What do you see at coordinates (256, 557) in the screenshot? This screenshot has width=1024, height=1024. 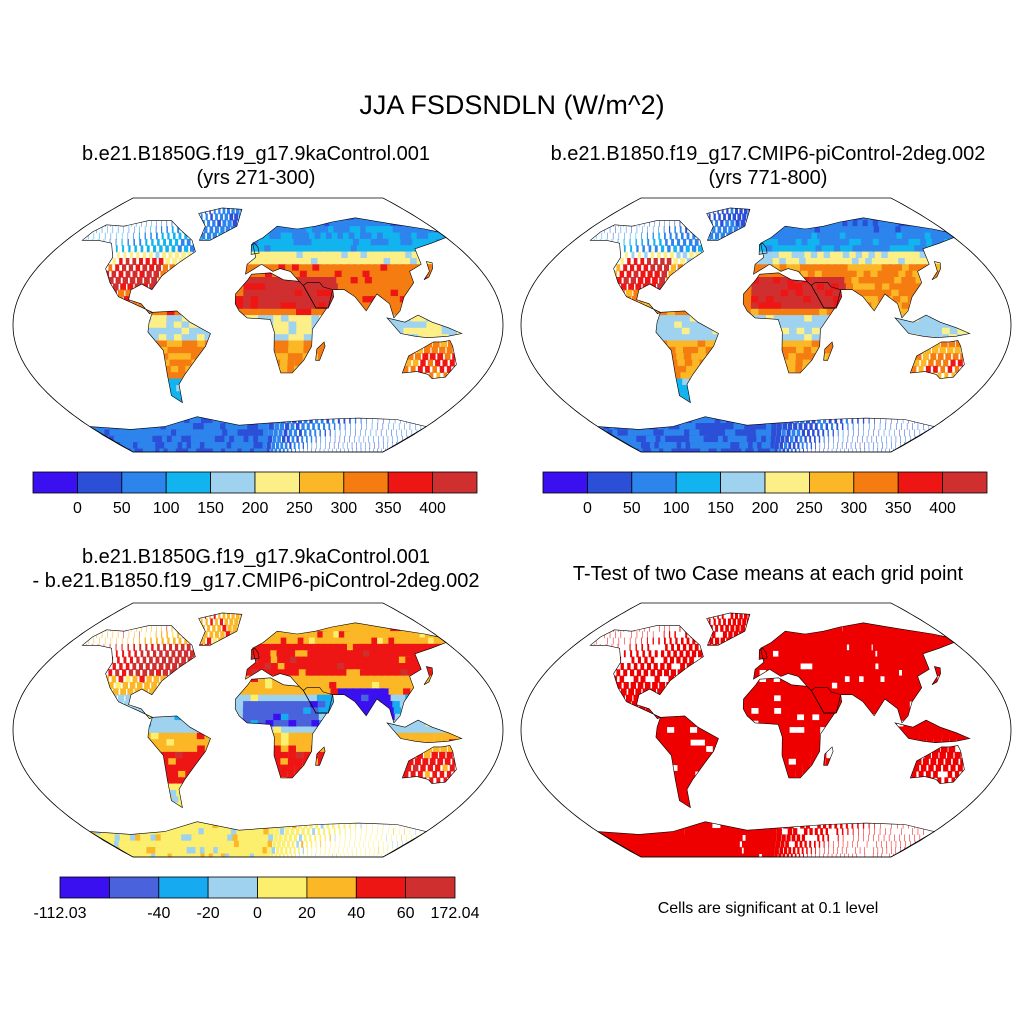 I see `panel3-title-line1: b.e21.B1850G.f19_g17.9kaControl.001` at bounding box center [256, 557].